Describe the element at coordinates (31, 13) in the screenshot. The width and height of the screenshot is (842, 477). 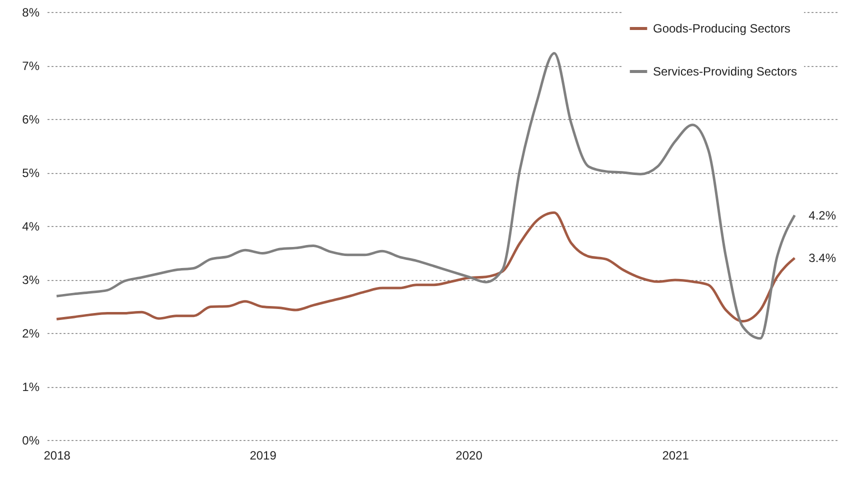
I see `y-tick-label: 8%` at that location.